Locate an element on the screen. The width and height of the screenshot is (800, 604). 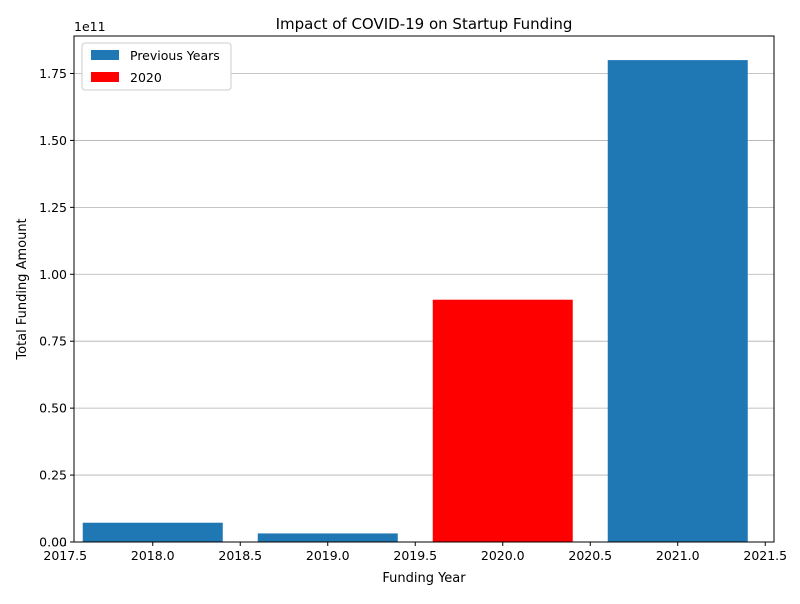
bar-2021 is located at coordinates (677, 301).